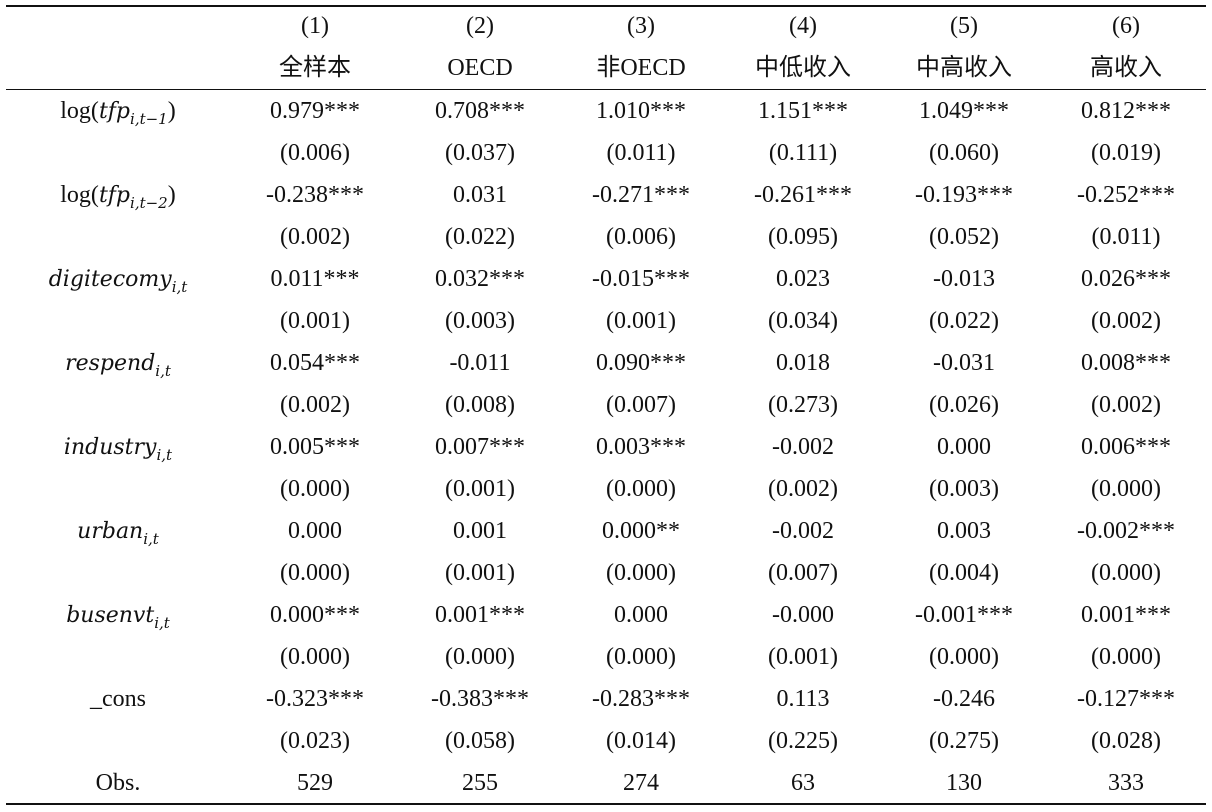  I want to click on variable-label: industryi,t, so click(118, 447).